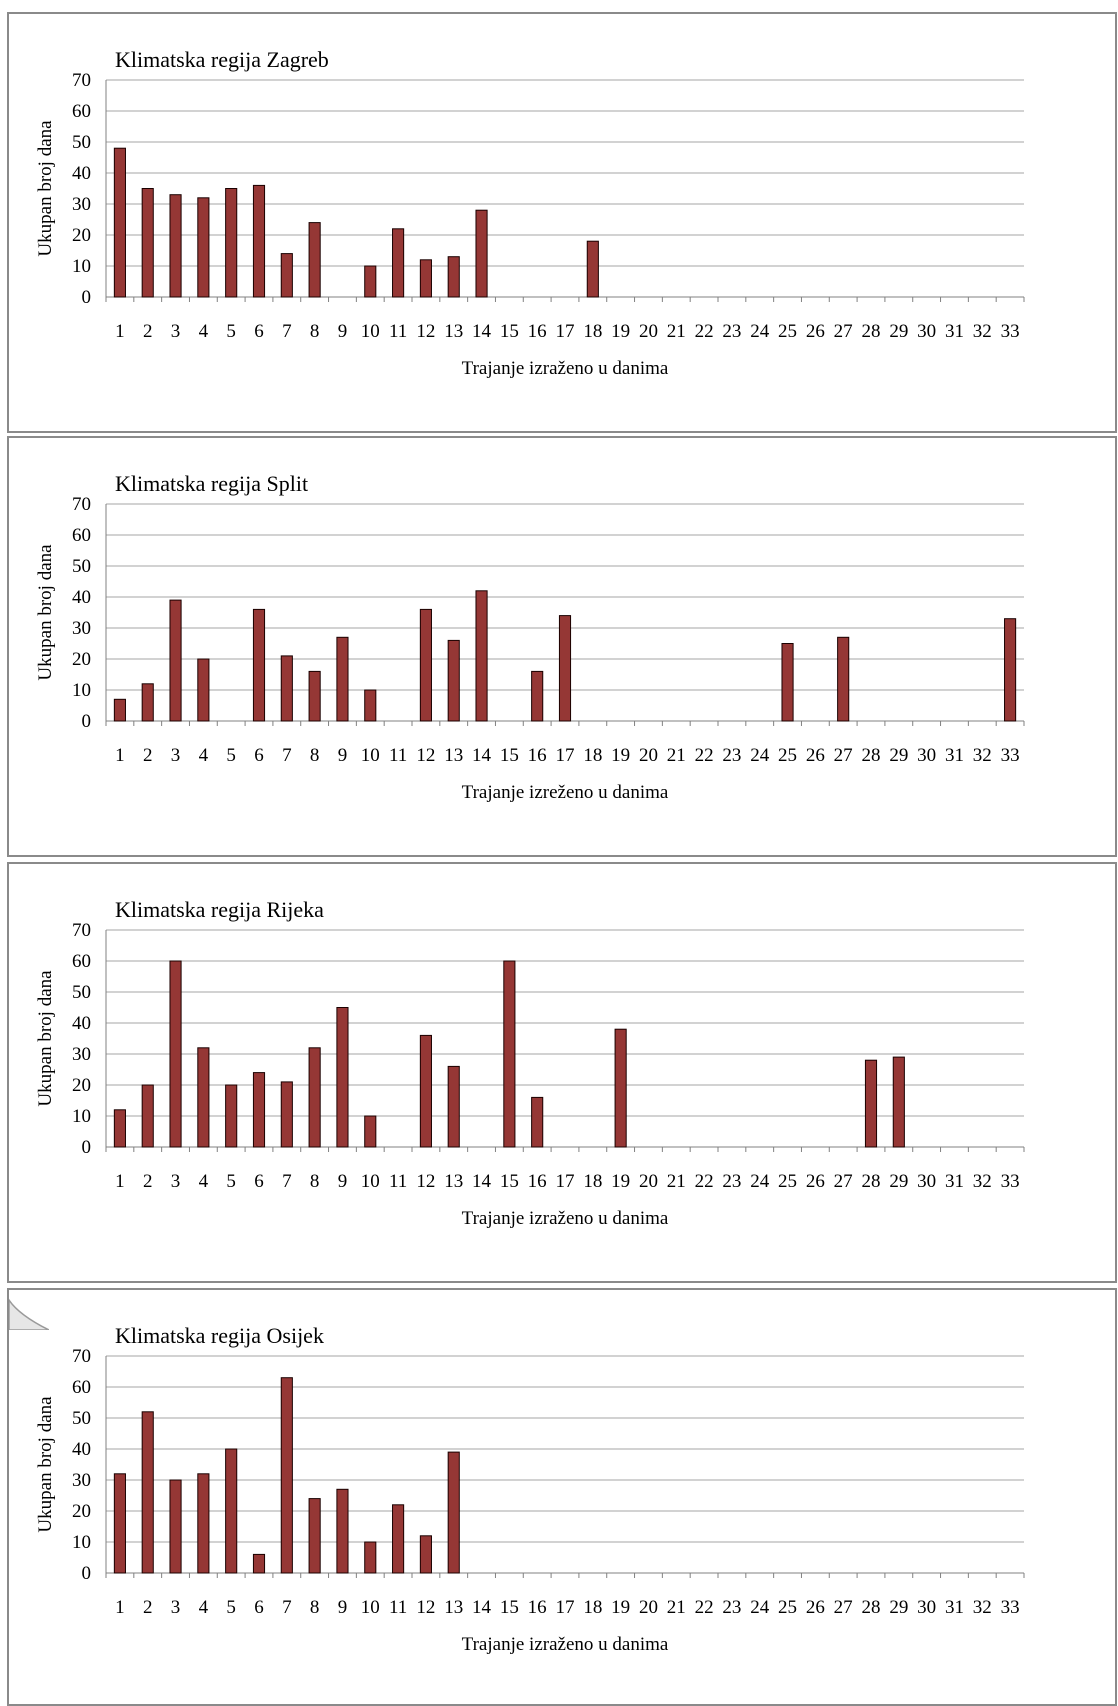  What do you see at coordinates (453, 1607) in the screenshot?
I see `x-tick-label: 13` at bounding box center [453, 1607].